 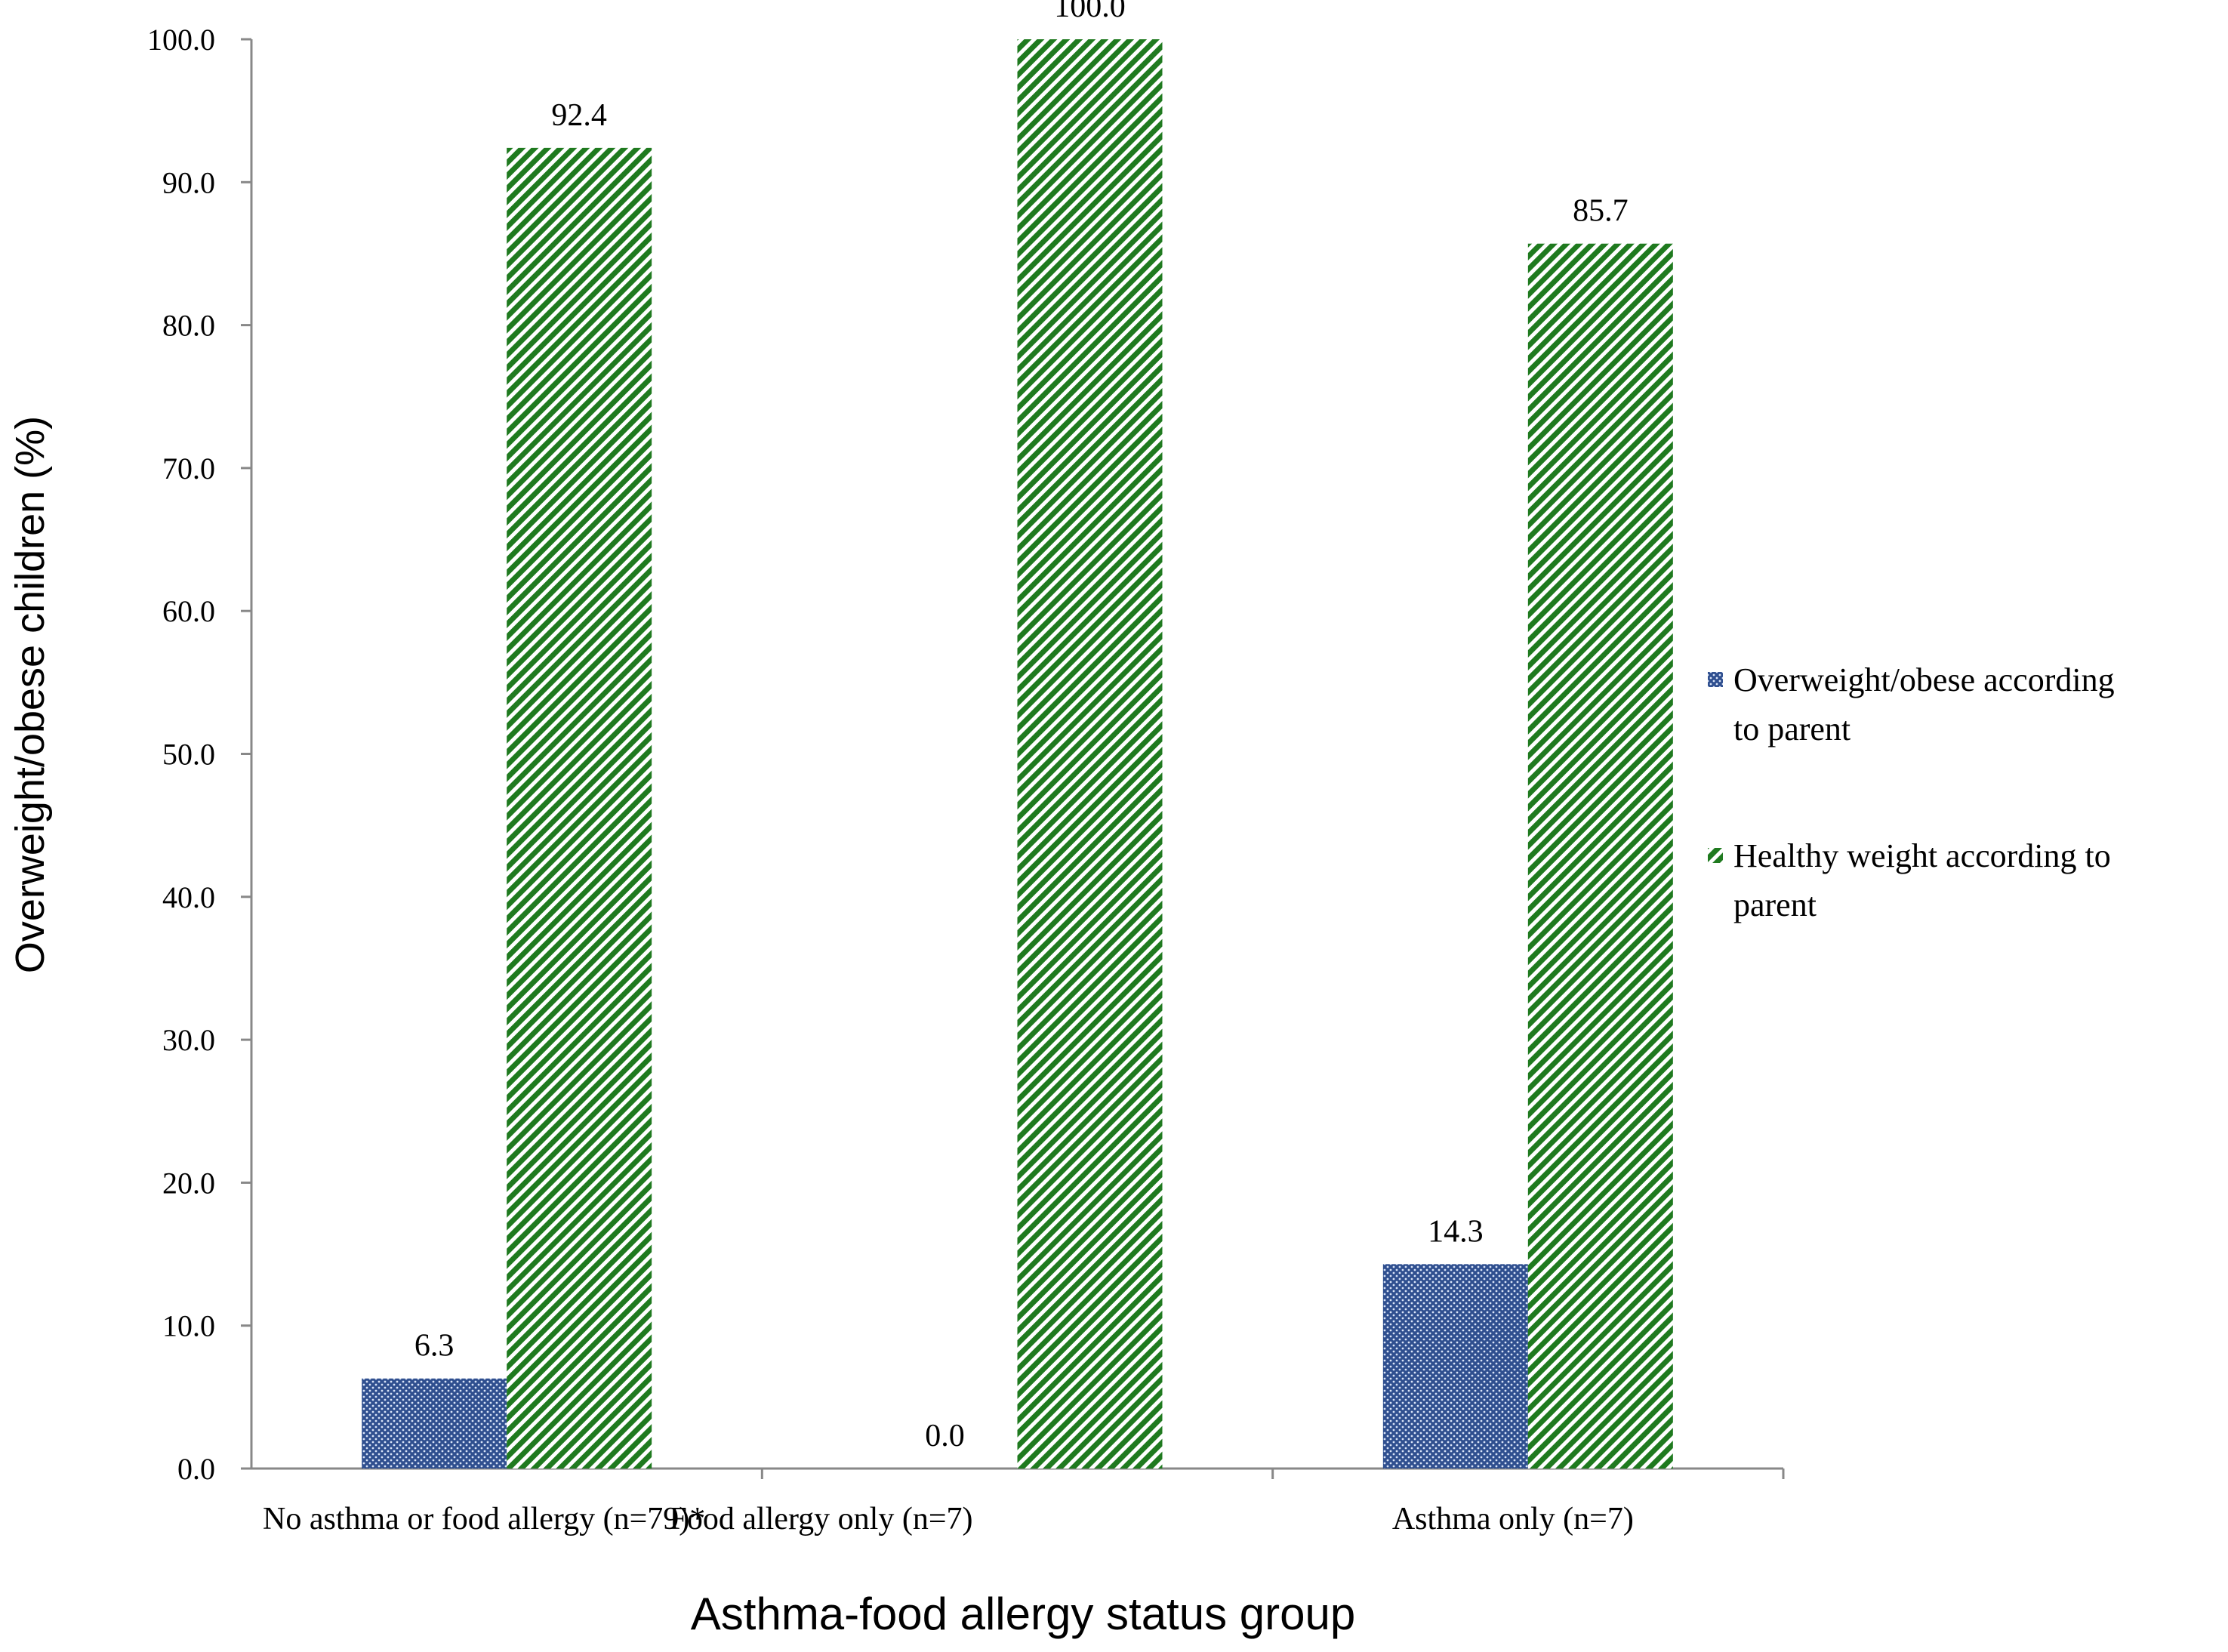 I want to click on bar-value-label-healthy: 85.7, so click(x=1601, y=211).